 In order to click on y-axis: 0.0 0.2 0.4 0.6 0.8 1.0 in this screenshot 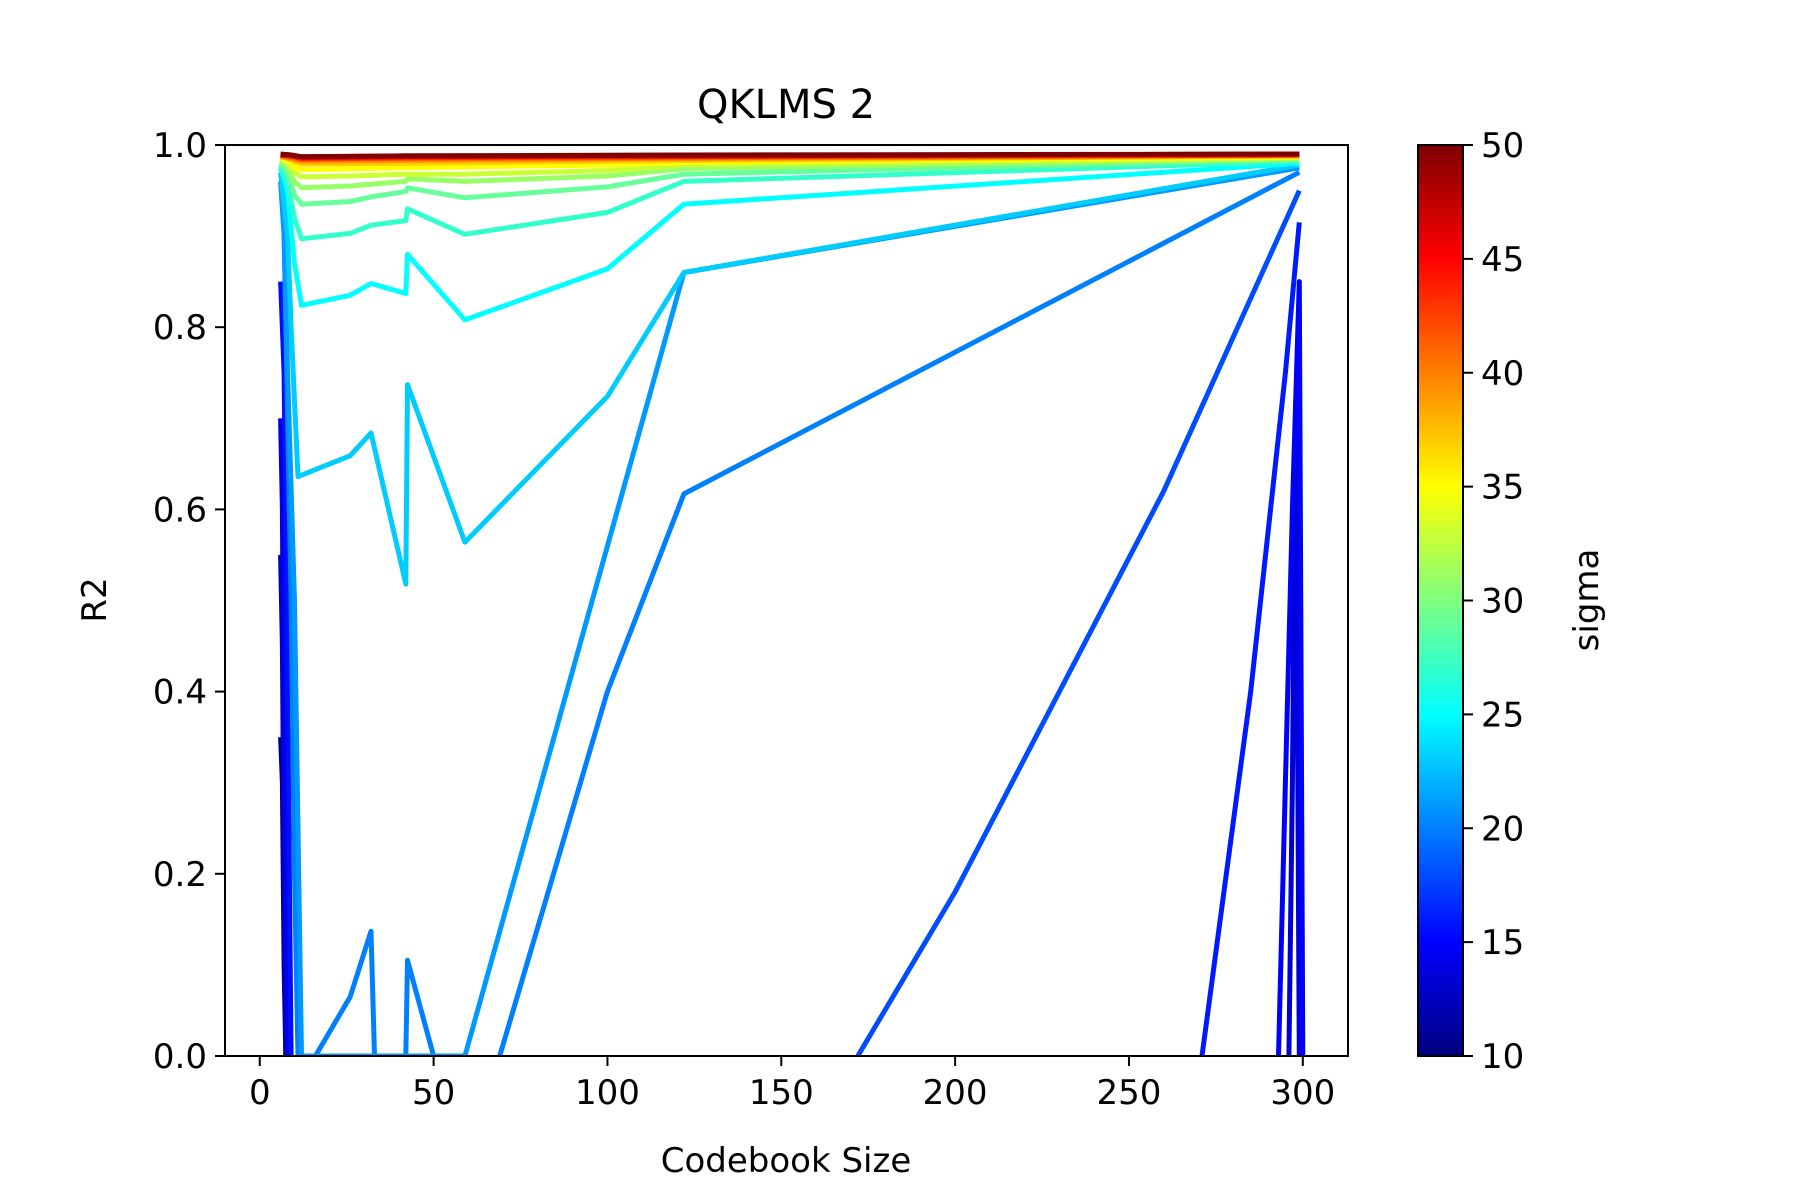, I will do `click(189, 601)`.